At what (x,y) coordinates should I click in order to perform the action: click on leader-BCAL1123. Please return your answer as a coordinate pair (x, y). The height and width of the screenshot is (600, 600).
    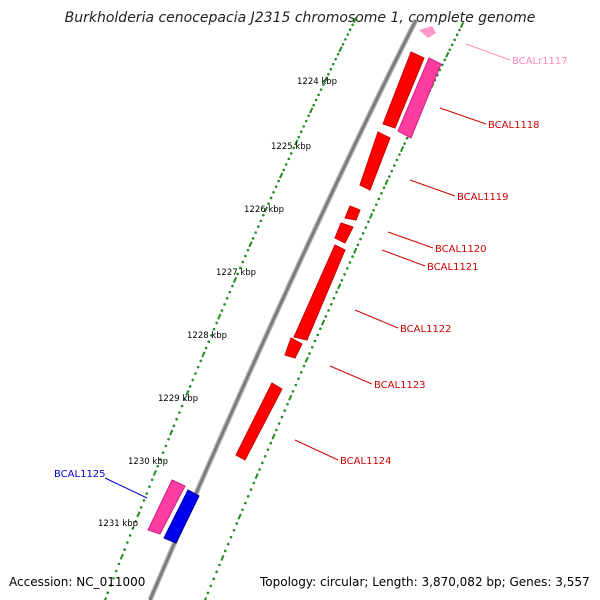
    Looking at the image, I should click on (351, 375).